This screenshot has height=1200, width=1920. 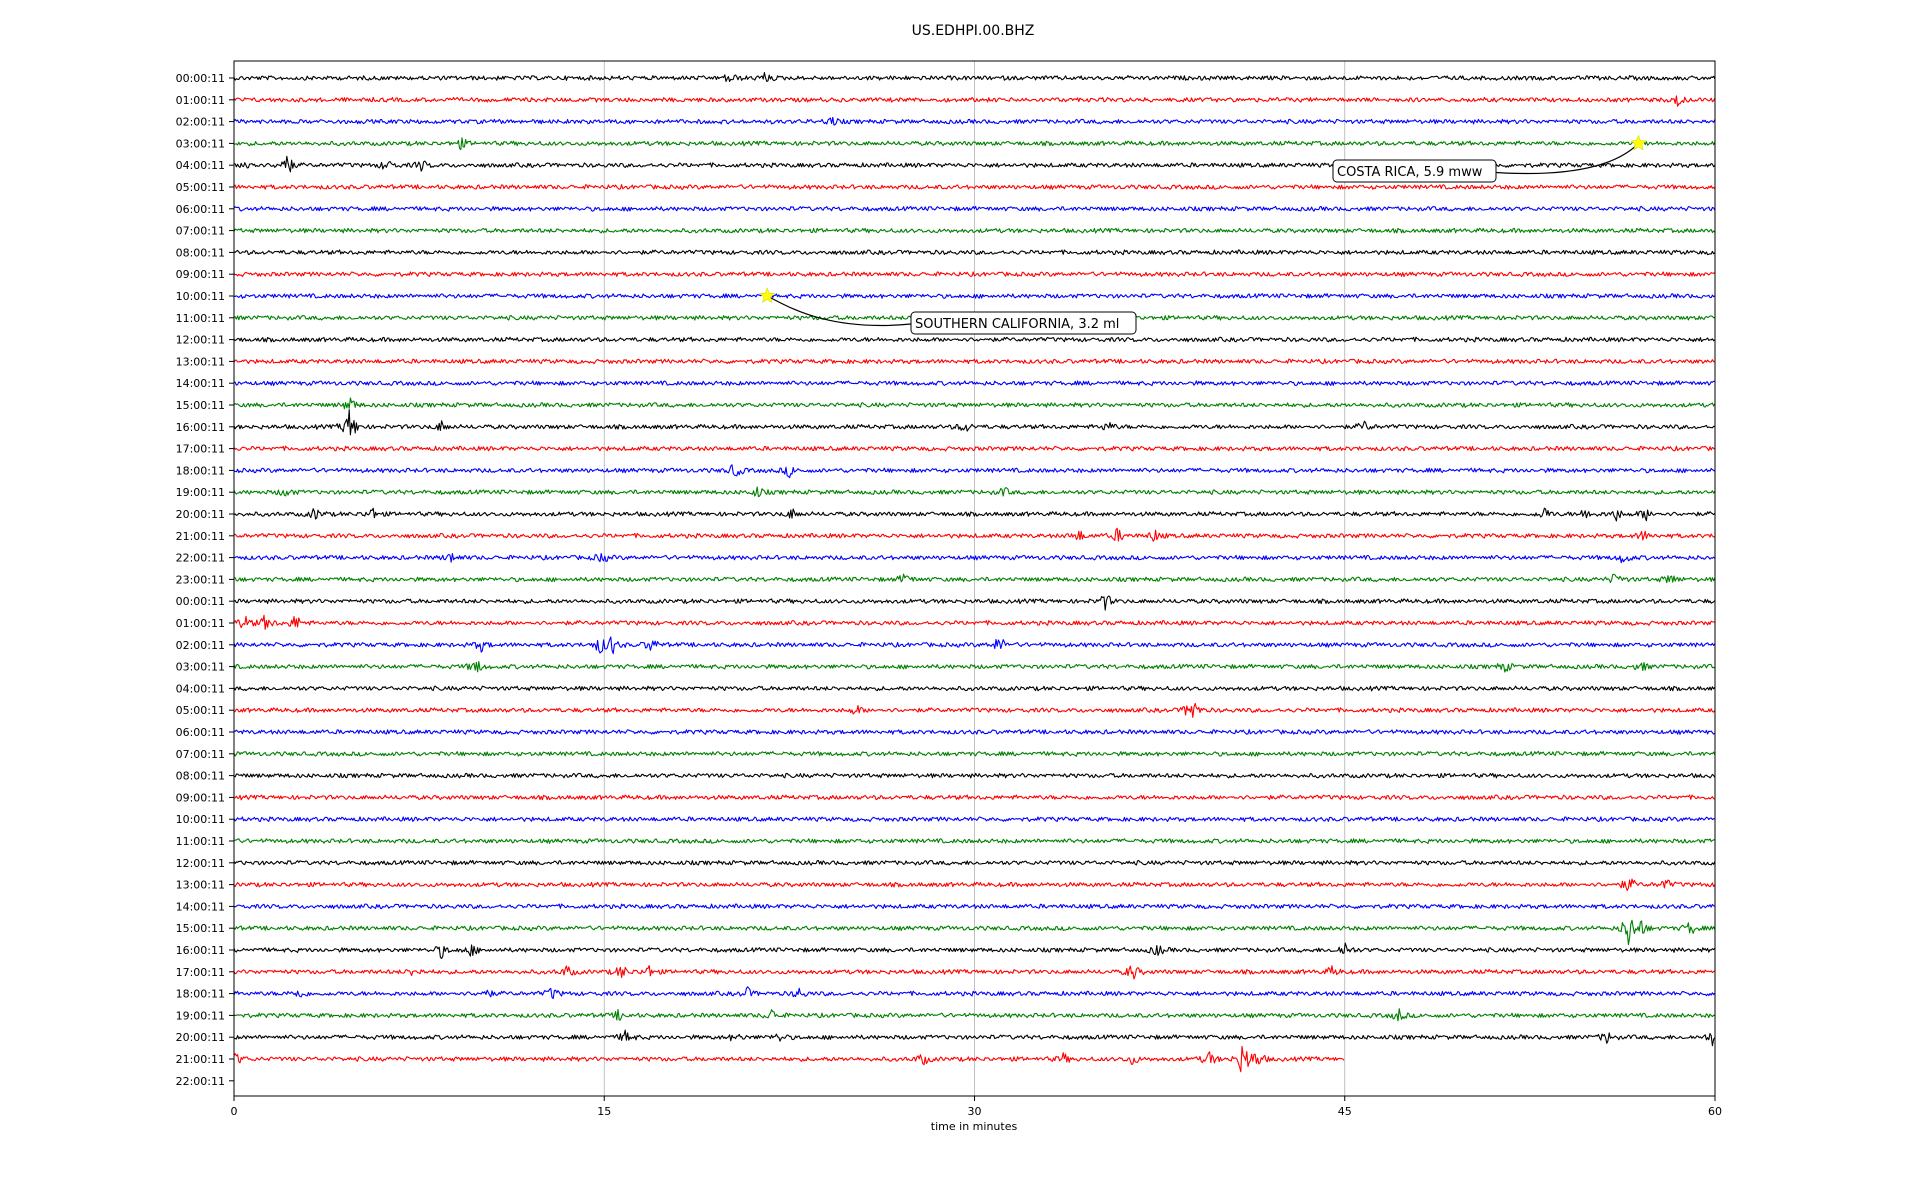 What do you see at coordinates (234, 1111) in the screenshot?
I see `x-tick-label-0: 0` at bounding box center [234, 1111].